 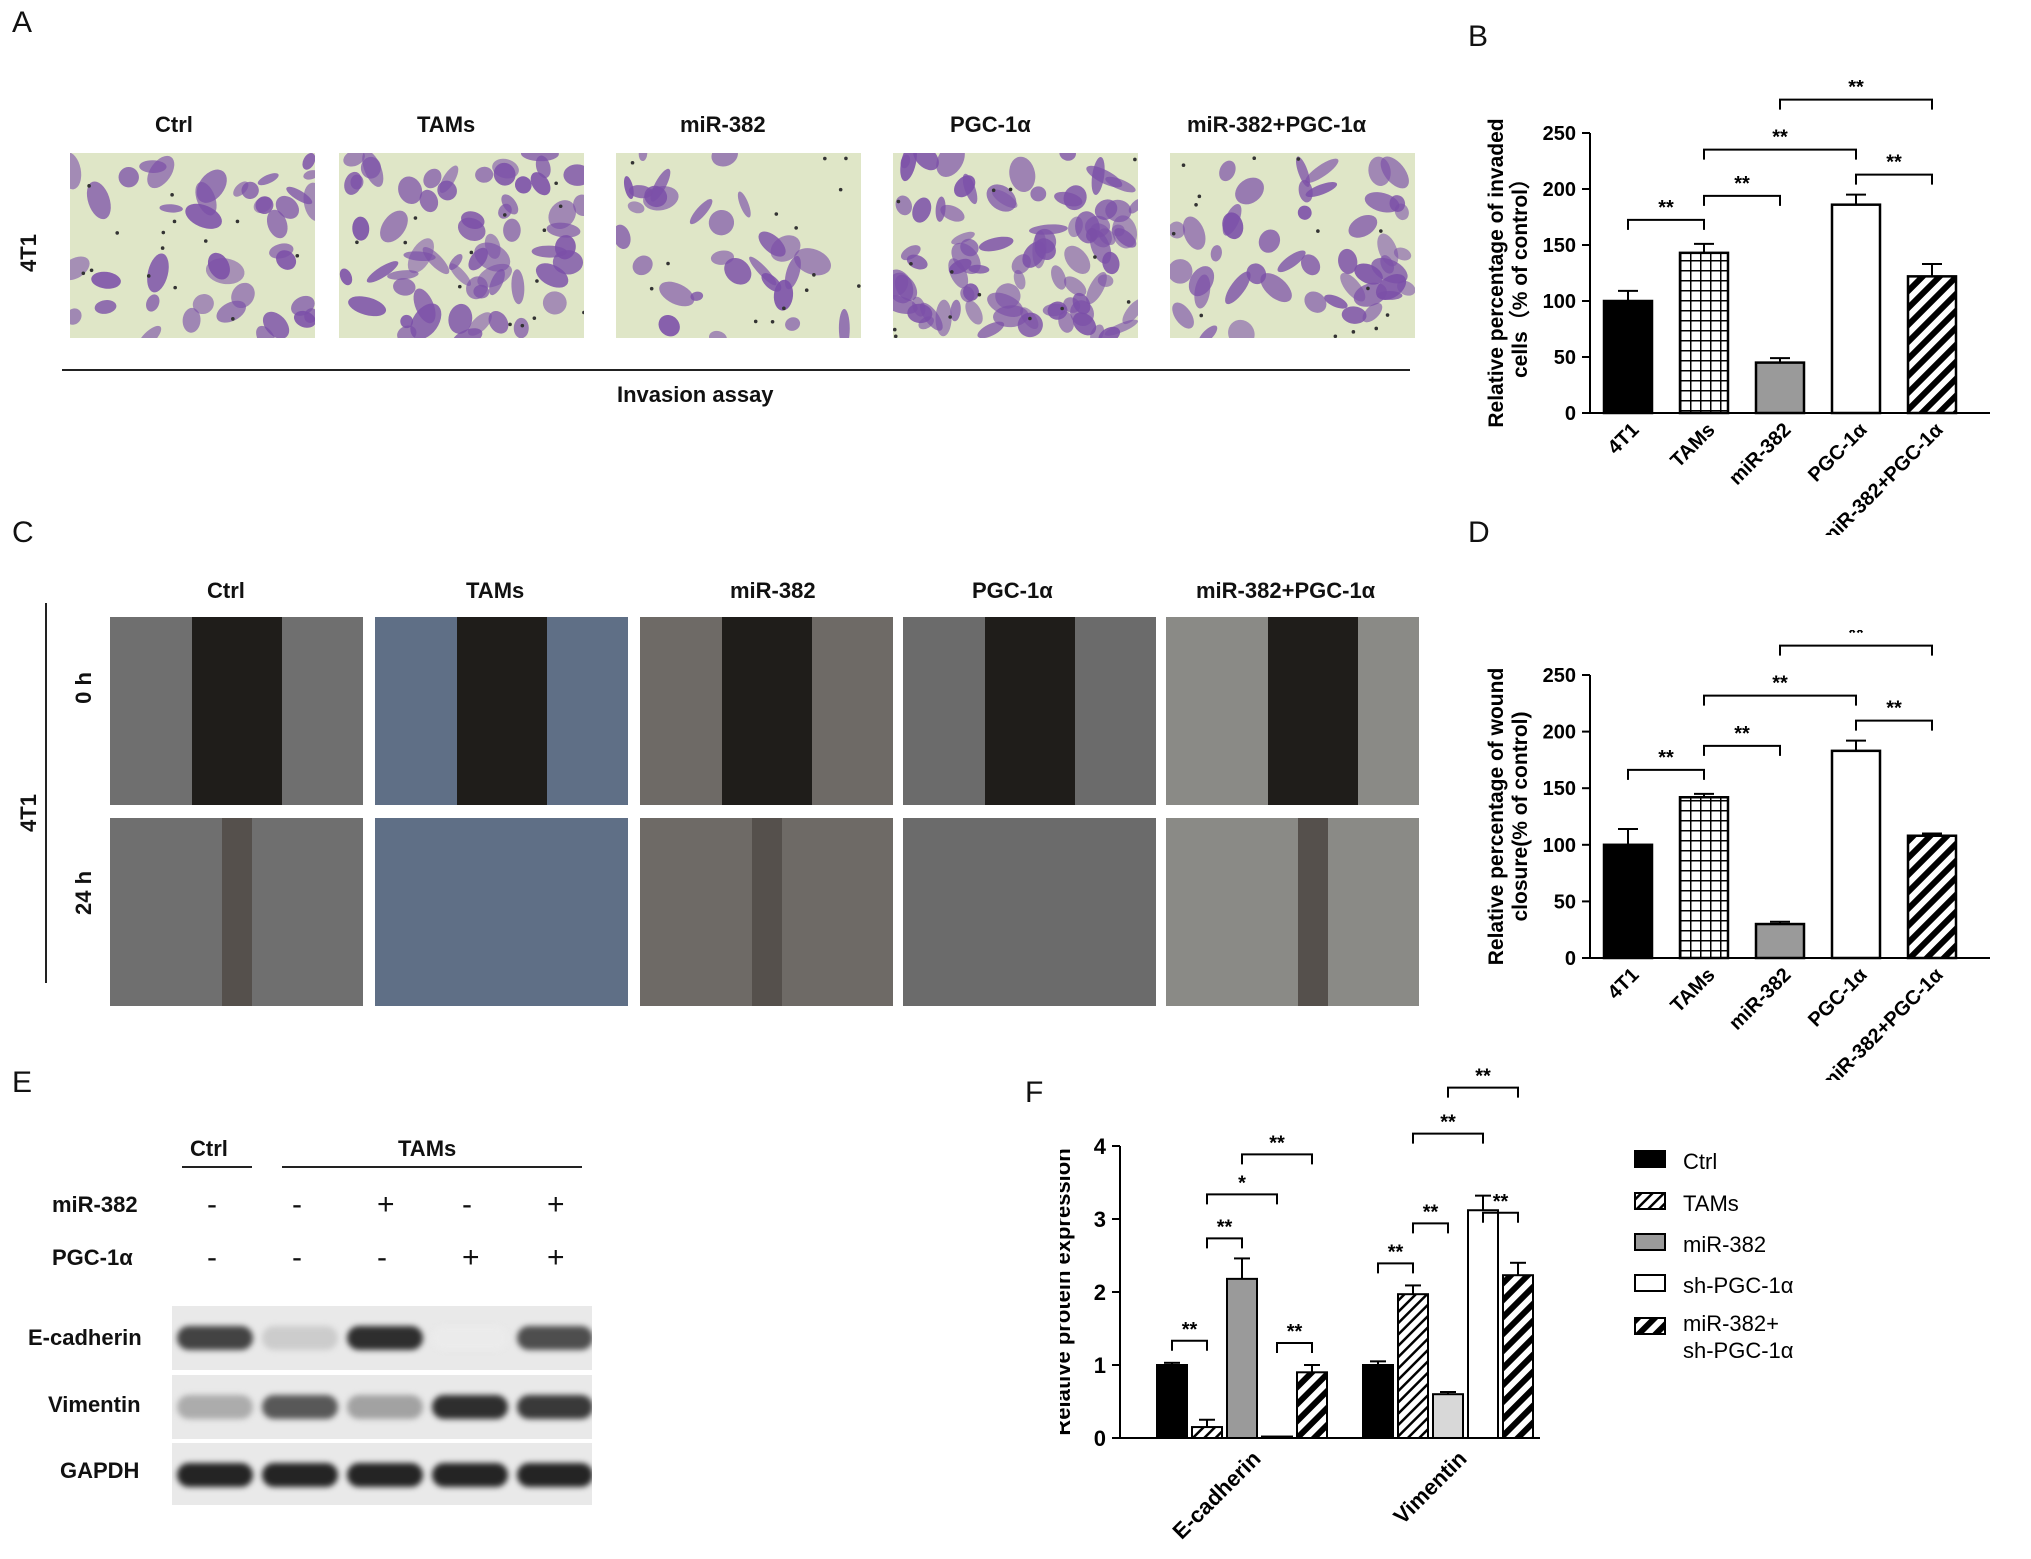 I want to click on y-tick-label: 2, so click(x=1100, y=1292).